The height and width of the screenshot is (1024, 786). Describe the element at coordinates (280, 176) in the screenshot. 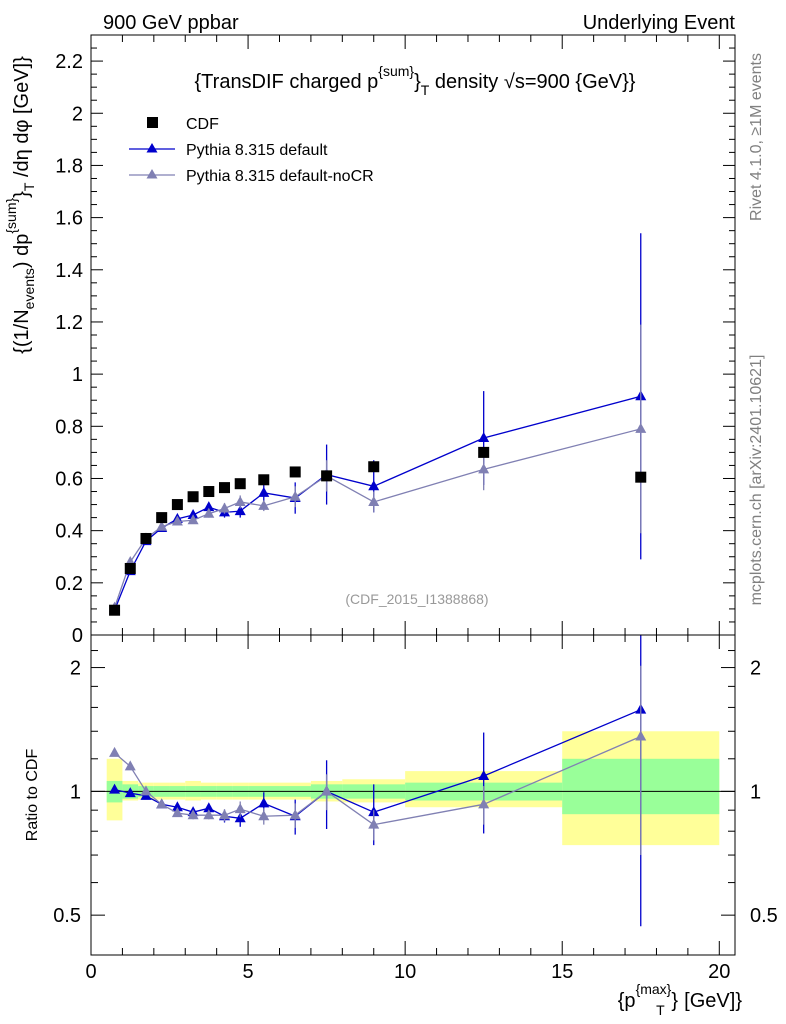

I see `legend-label-nocr: Pythia 8.315 default-noCR` at that location.